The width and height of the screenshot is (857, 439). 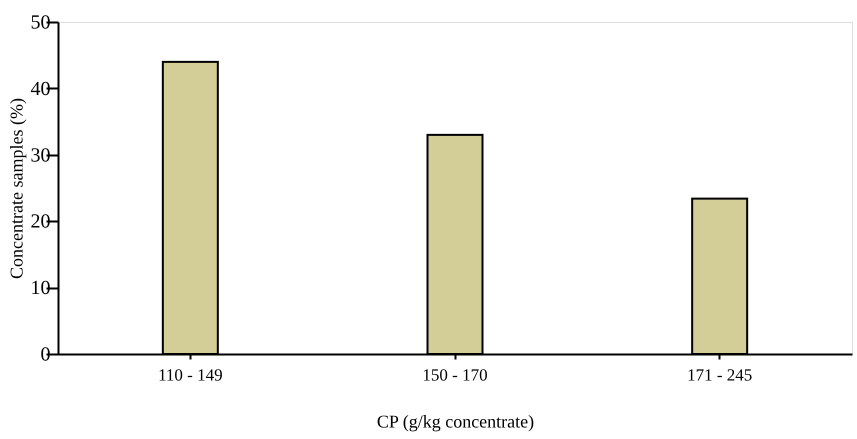 What do you see at coordinates (719, 375) in the screenshot?
I see `x-tick-label: 171 - 245` at bounding box center [719, 375].